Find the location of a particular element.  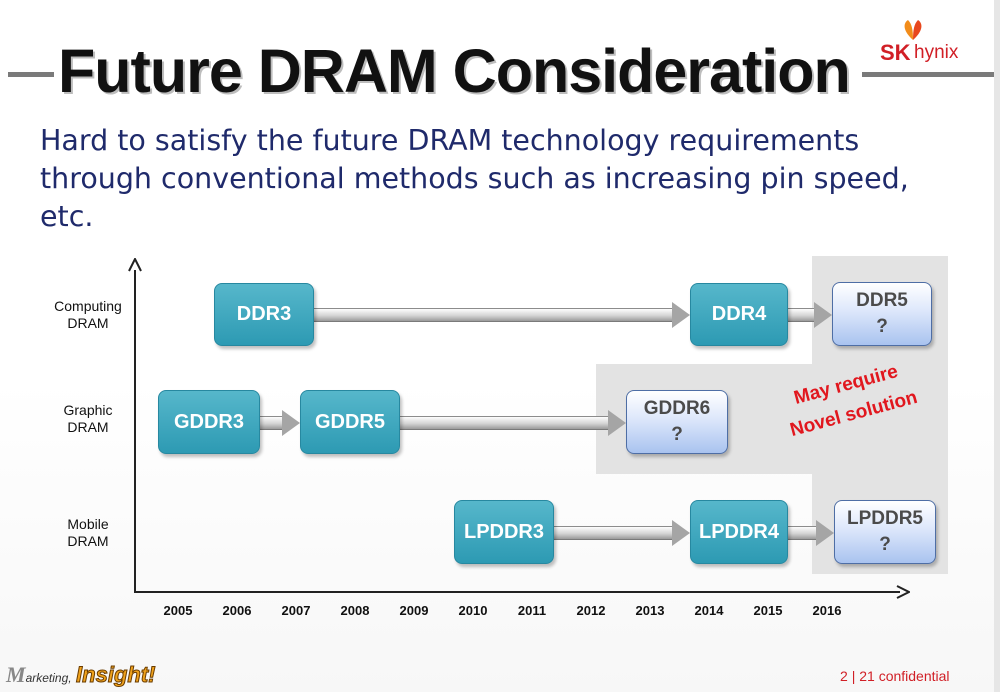

node-label: DDR5 is located at coordinates (882, 300).